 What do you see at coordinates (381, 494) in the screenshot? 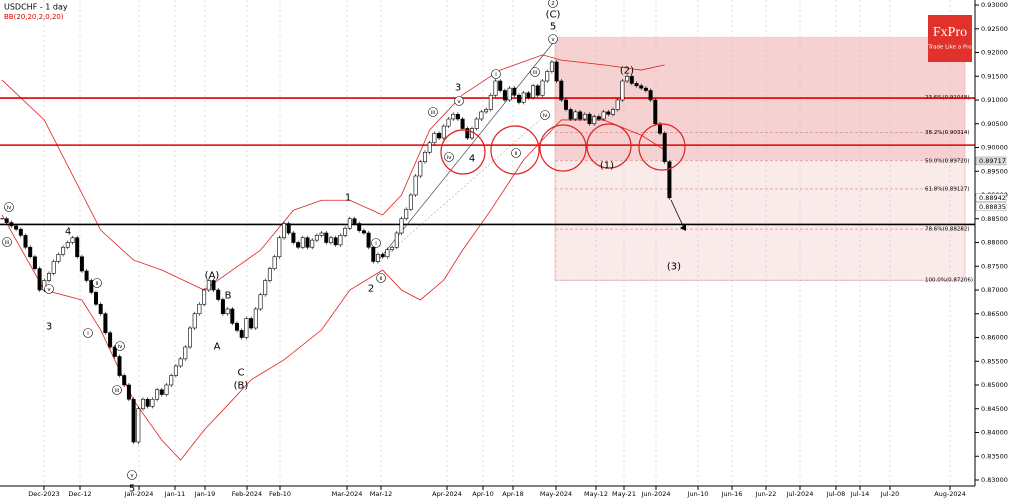
I see `x-tick-label: Mar-12` at bounding box center [381, 494].